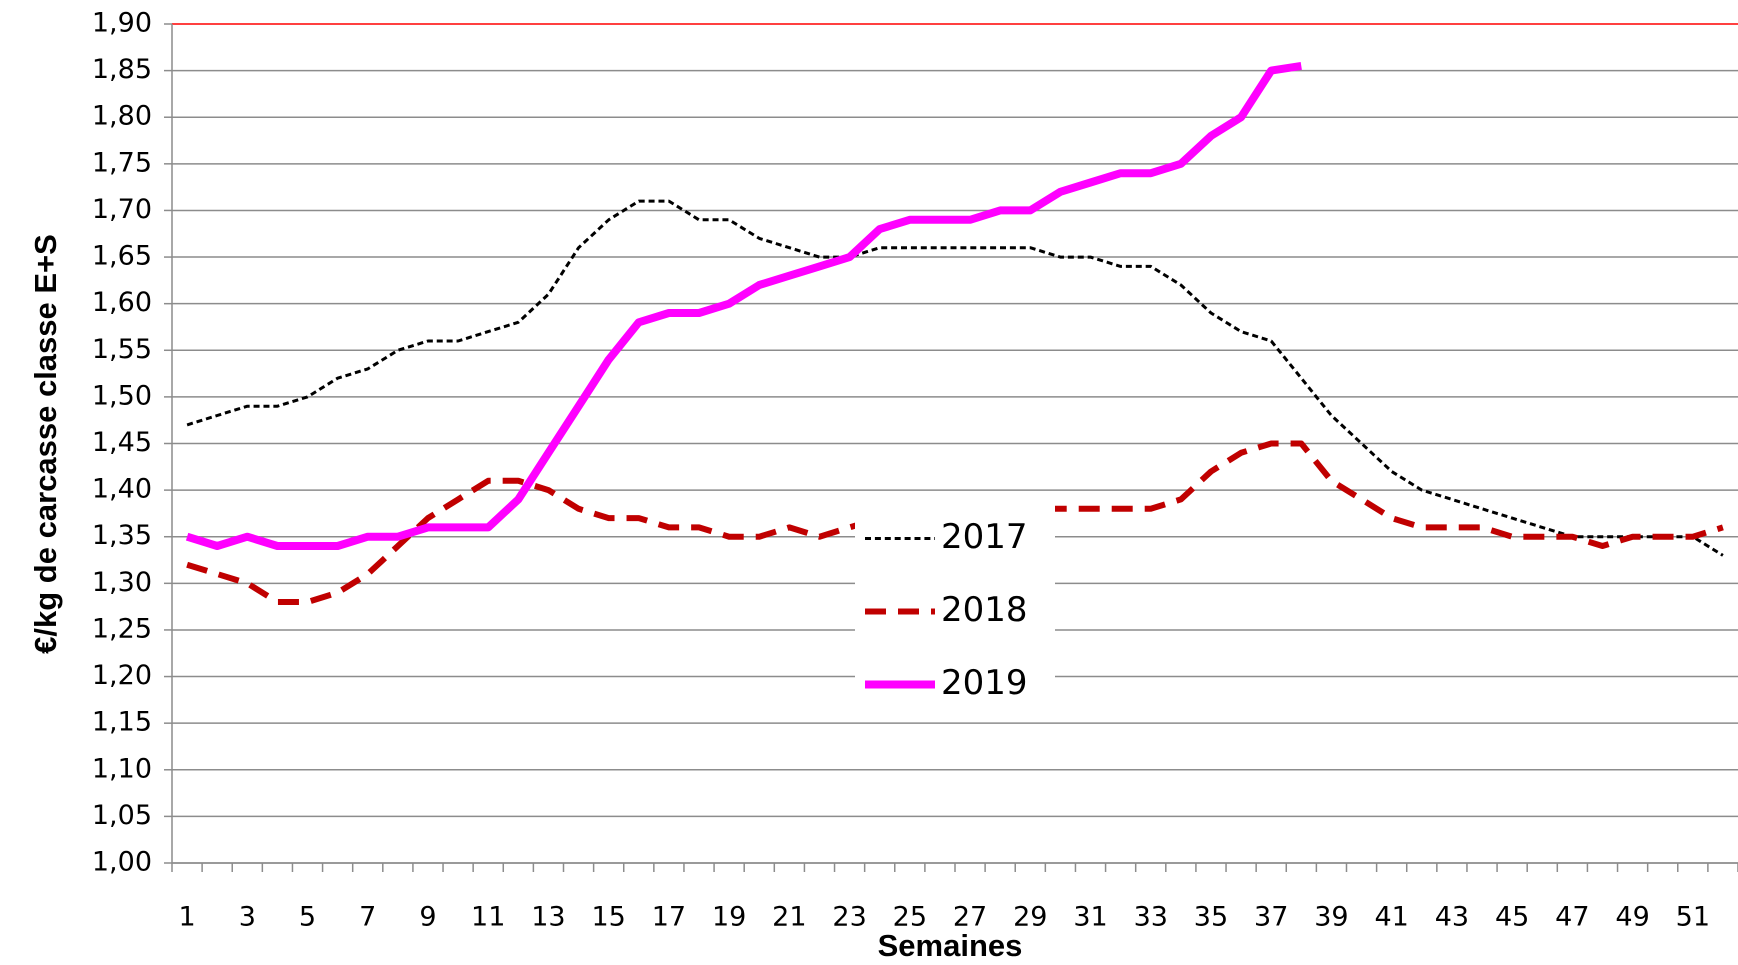 The width and height of the screenshot is (1738, 965). What do you see at coordinates (849, 917) in the screenshot?
I see `x-tick-label: 23` at bounding box center [849, 917].